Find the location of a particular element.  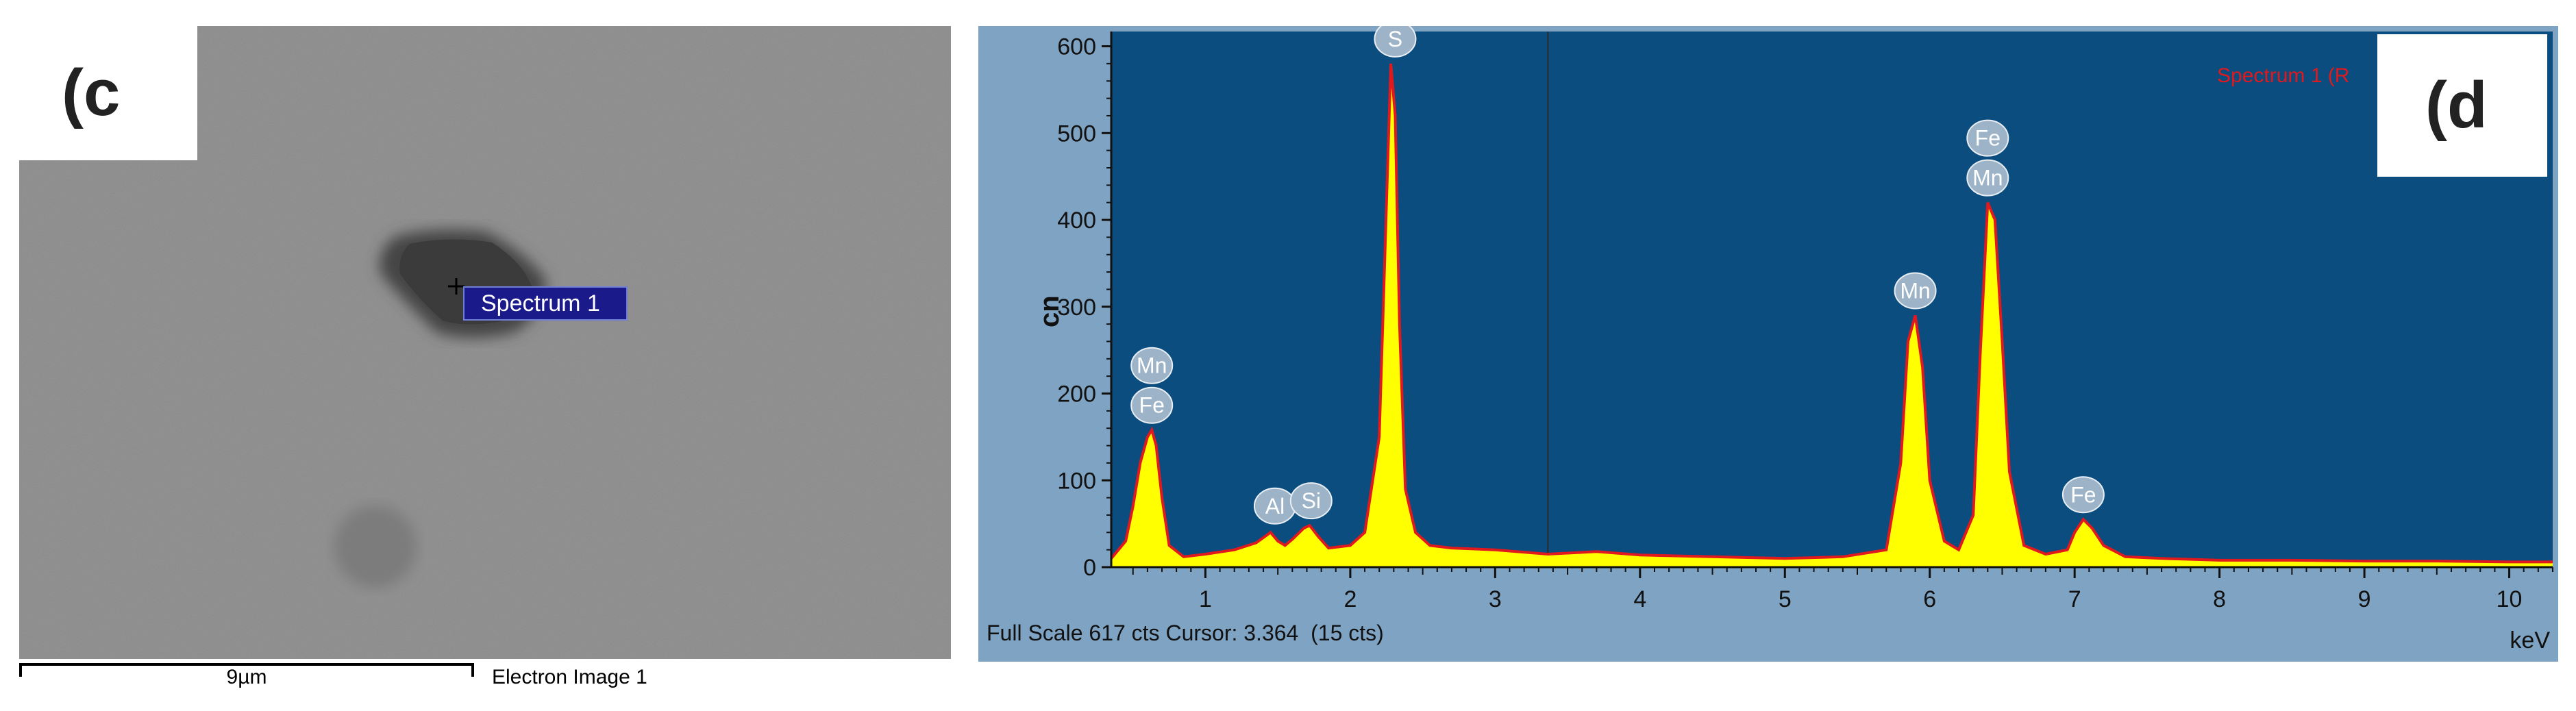

panel-label-d: (d is located at coordinates (2462, 105).